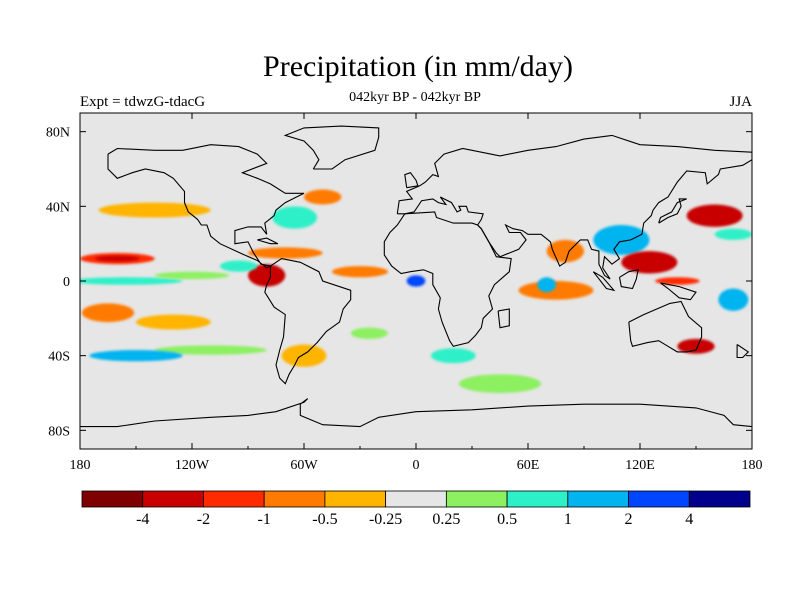 This screenshot has width=800, height=600. What do you see at coordinates (689, 519) in the screenshot?
I see `colorbar-label: 4` at bounding box center [689, 519].